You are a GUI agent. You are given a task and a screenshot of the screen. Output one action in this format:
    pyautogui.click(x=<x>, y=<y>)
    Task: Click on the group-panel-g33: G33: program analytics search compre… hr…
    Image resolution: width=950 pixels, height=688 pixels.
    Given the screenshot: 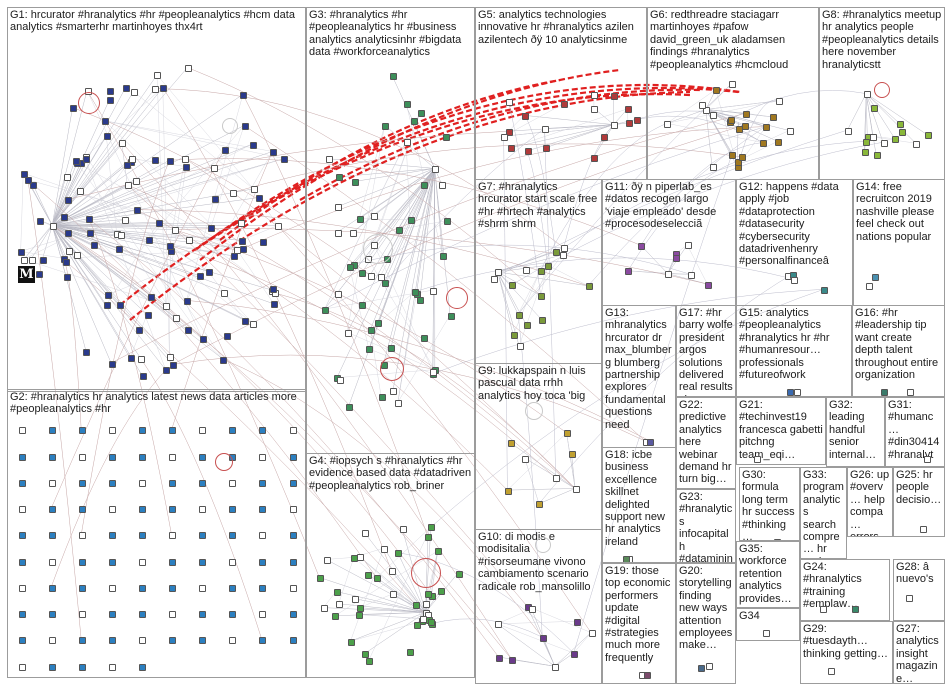 What is the action you would take?
    pyautogui.click(x=823, y=513)
    